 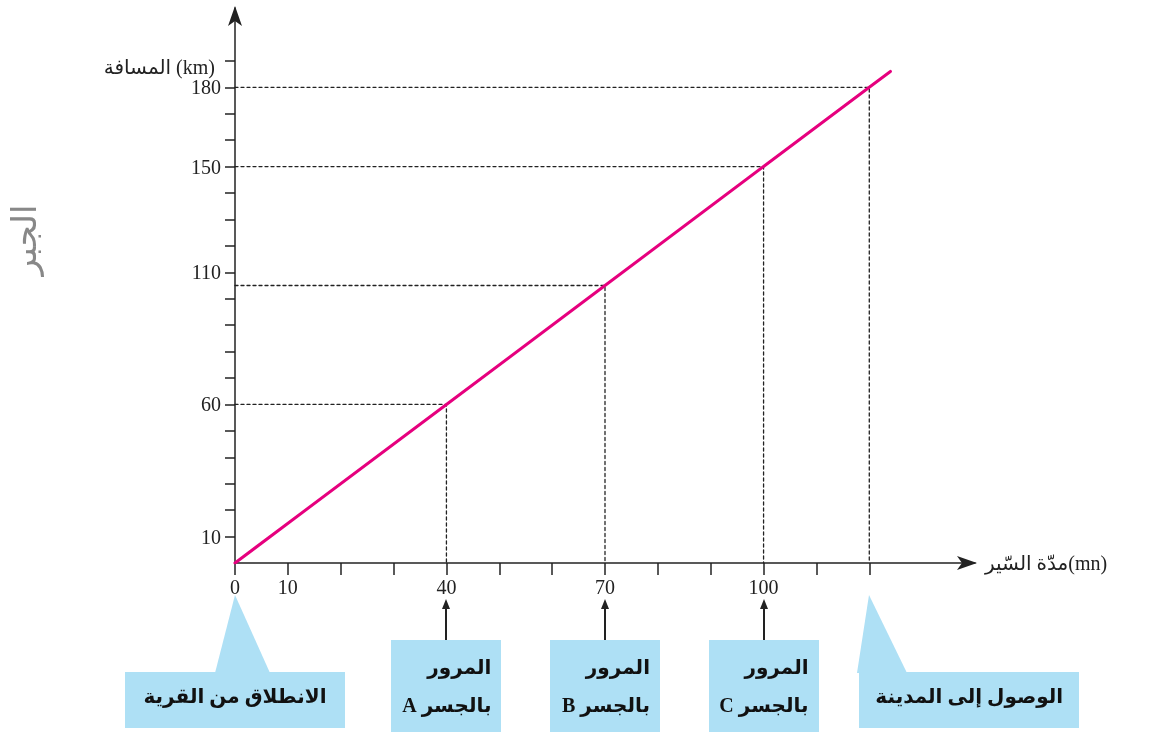 I want to click on x-tick-label: 70, so click(x=605, y=587).